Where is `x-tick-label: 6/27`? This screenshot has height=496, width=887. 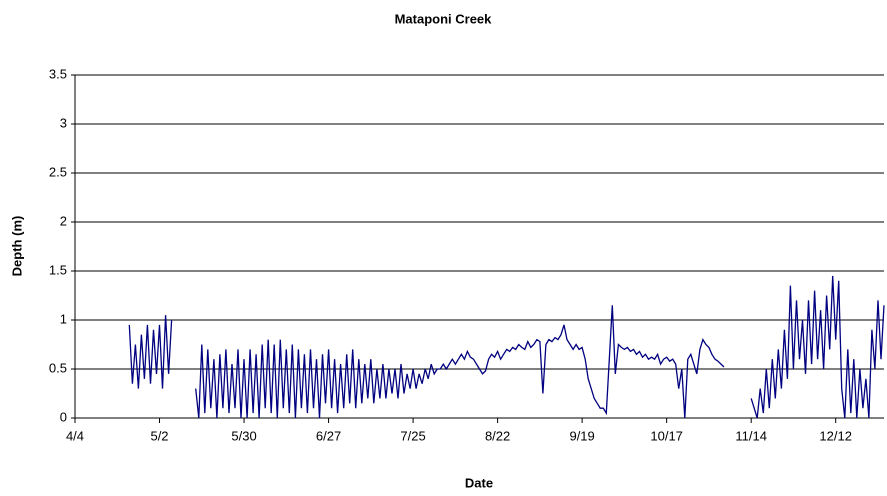 x-tick-label: 6/27 is located at coordinates (328, 435).